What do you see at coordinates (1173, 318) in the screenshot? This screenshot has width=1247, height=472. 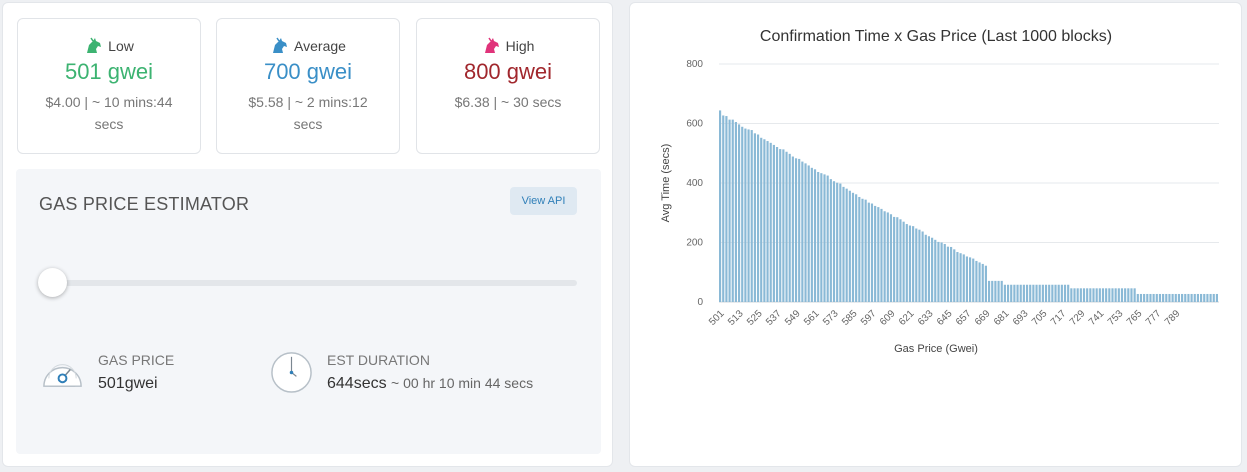 I see `chart-x-tick-label: 789` at bounding box center [1173, 318].